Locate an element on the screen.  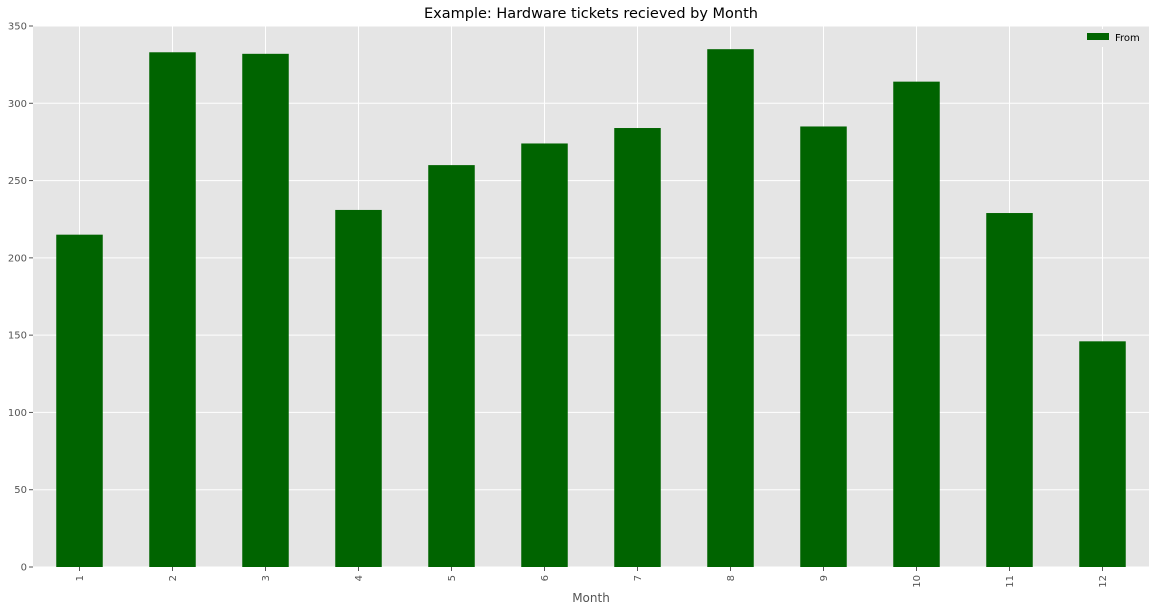
x-tick-label: 3 is located at coordinates (266, 578).